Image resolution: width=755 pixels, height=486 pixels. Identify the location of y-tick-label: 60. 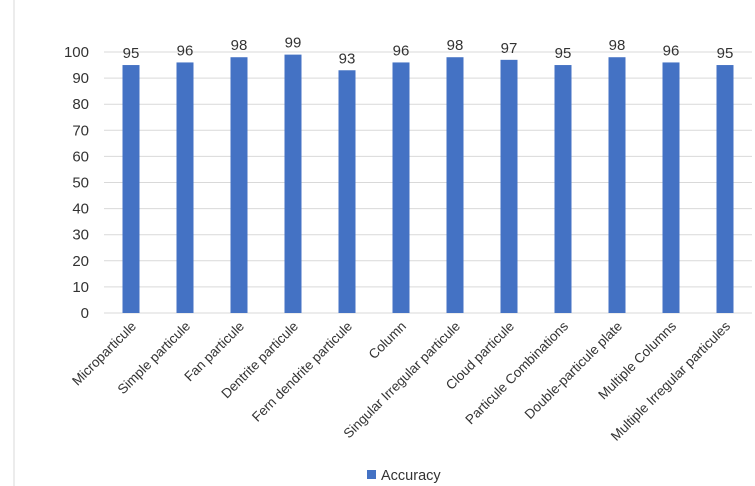
(80, 156).